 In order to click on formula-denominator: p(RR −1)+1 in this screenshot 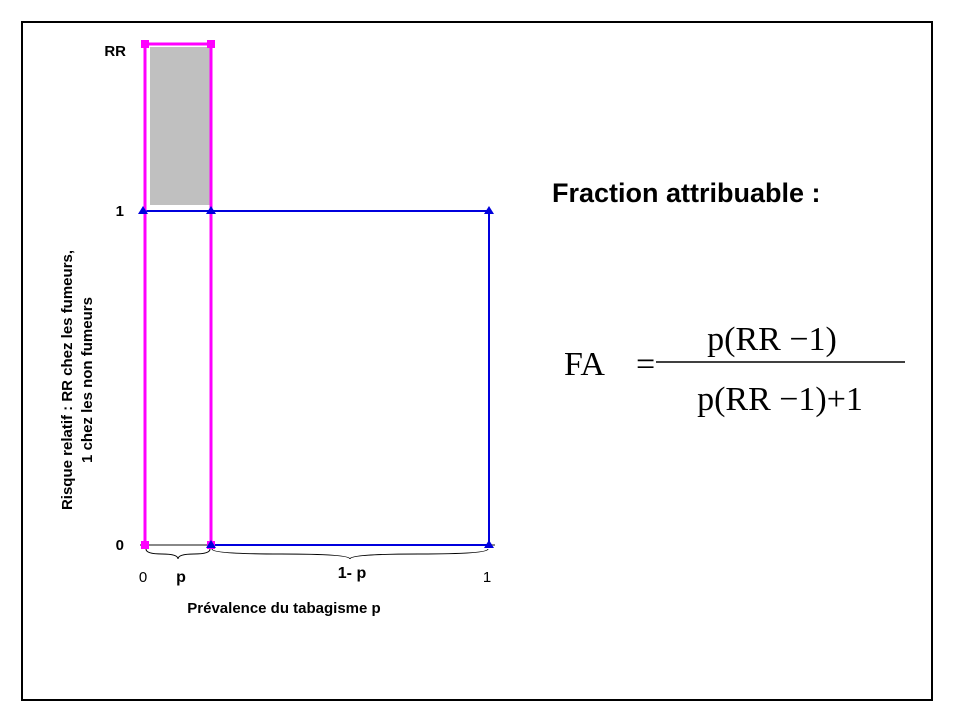, I will do `click(780, 399)`.